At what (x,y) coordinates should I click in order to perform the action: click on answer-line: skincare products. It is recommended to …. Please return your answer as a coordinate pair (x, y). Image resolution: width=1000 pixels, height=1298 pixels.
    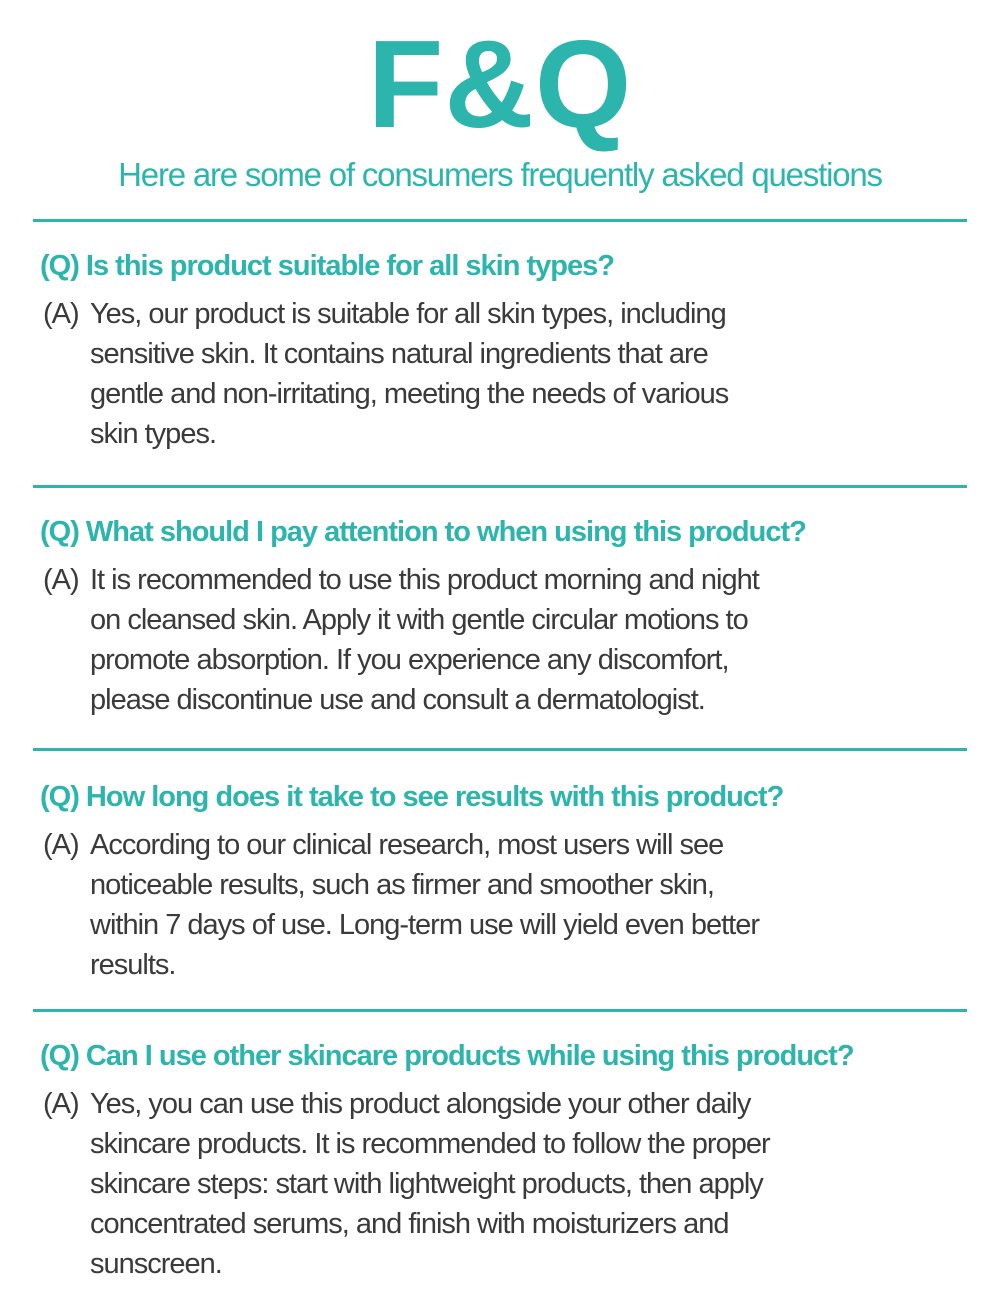
    Looking at the image, I should click on (430, 1144).